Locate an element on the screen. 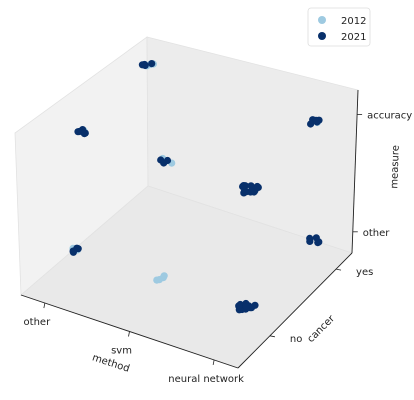  z-axis-label: measure is located at coordinates (395, 167).